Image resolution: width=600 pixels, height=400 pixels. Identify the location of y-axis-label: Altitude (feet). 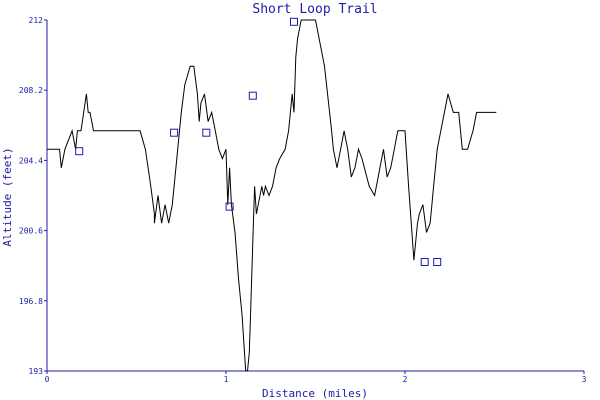
(7, 196).